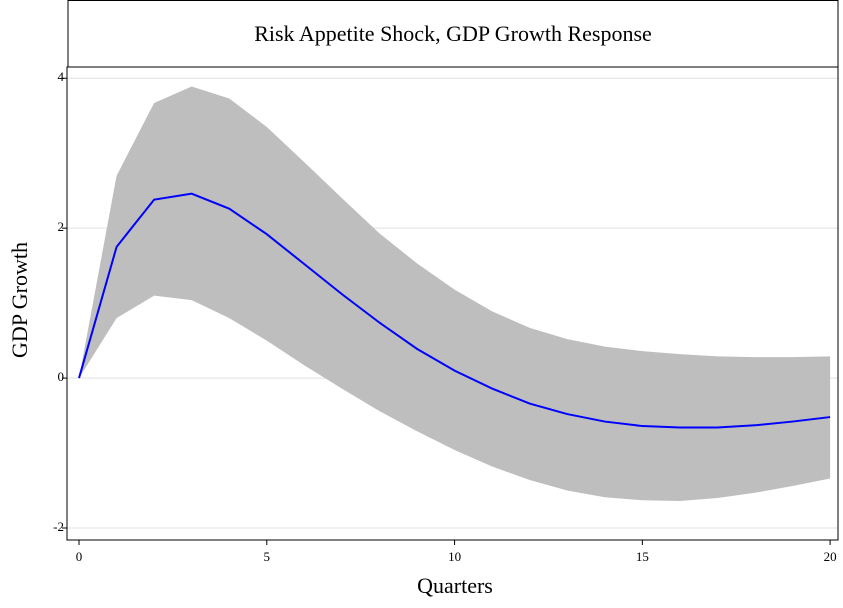 The width and height of the screenshot is (843, 608). I want to click on title-box, so click(453, 34).